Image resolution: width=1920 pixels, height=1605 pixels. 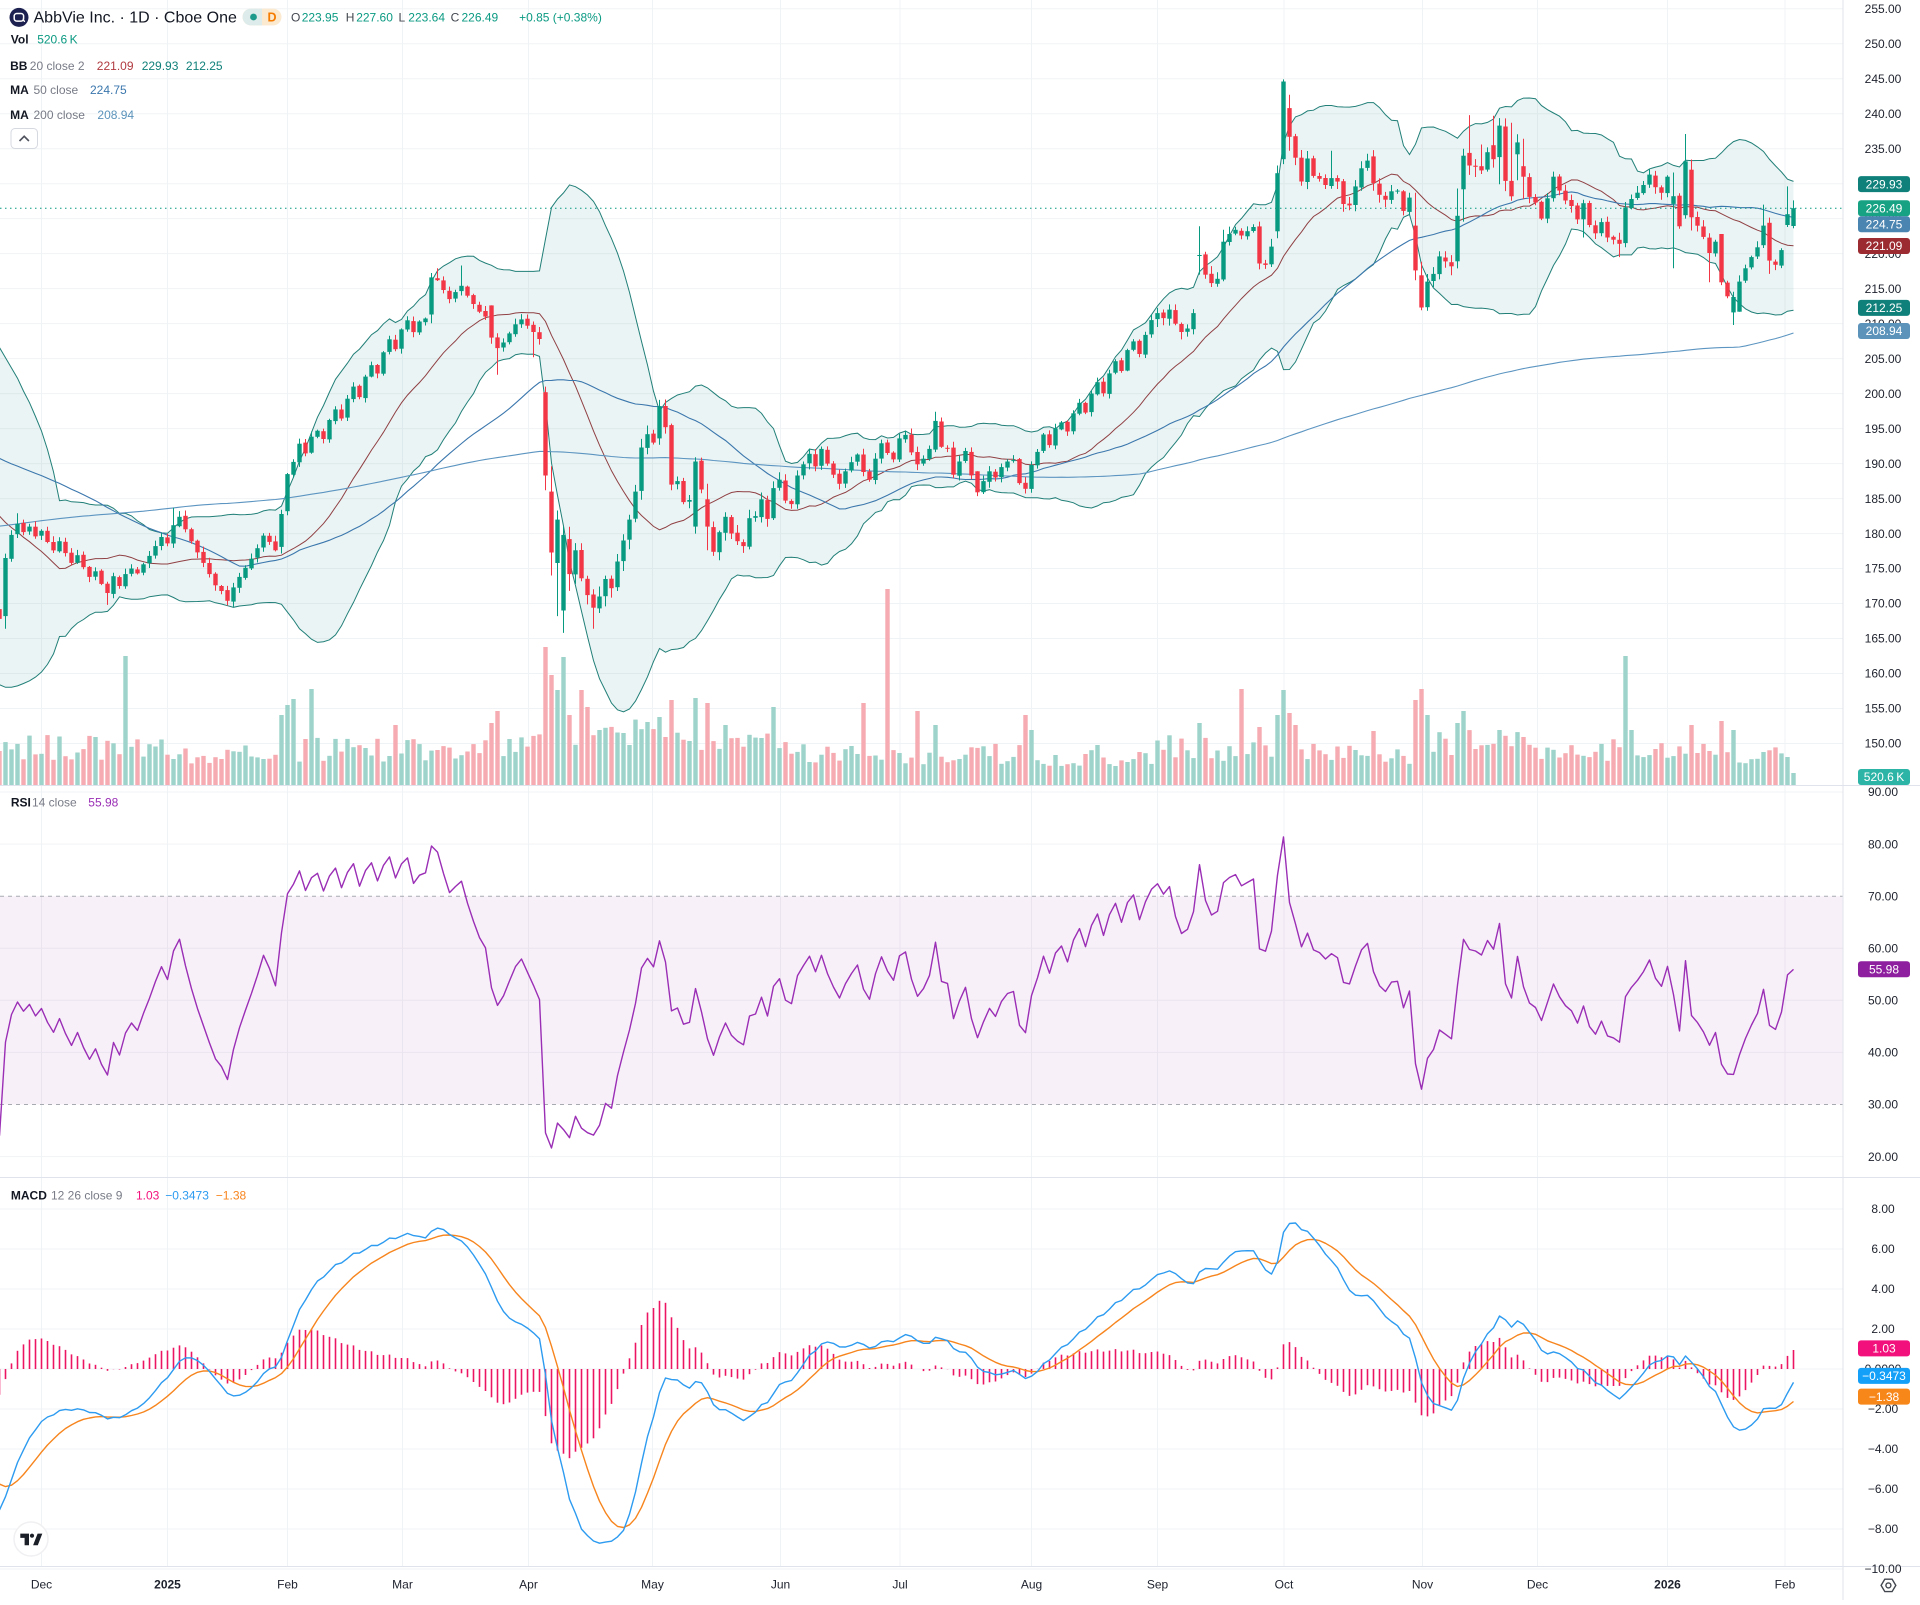 What do you see at coordinates (19, 66) in the screenshot?
I see `svg-text: BB` at bounding box center [19, 66].